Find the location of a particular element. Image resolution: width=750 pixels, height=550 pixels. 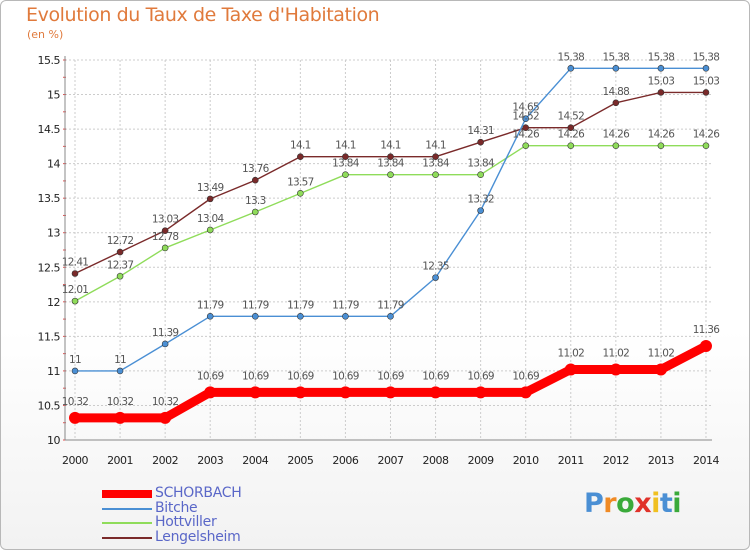

x-tick-label: 2009 is located at coordinates (481, 460).